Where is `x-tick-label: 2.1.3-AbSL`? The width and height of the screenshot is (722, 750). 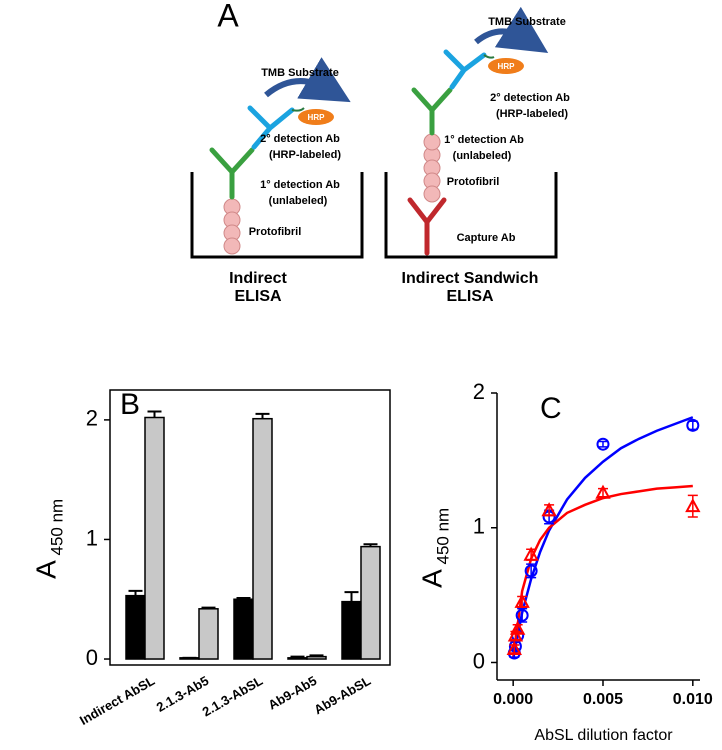
x-tick-label: 2.1.3-AbSL is located at coordinates (233, 696).